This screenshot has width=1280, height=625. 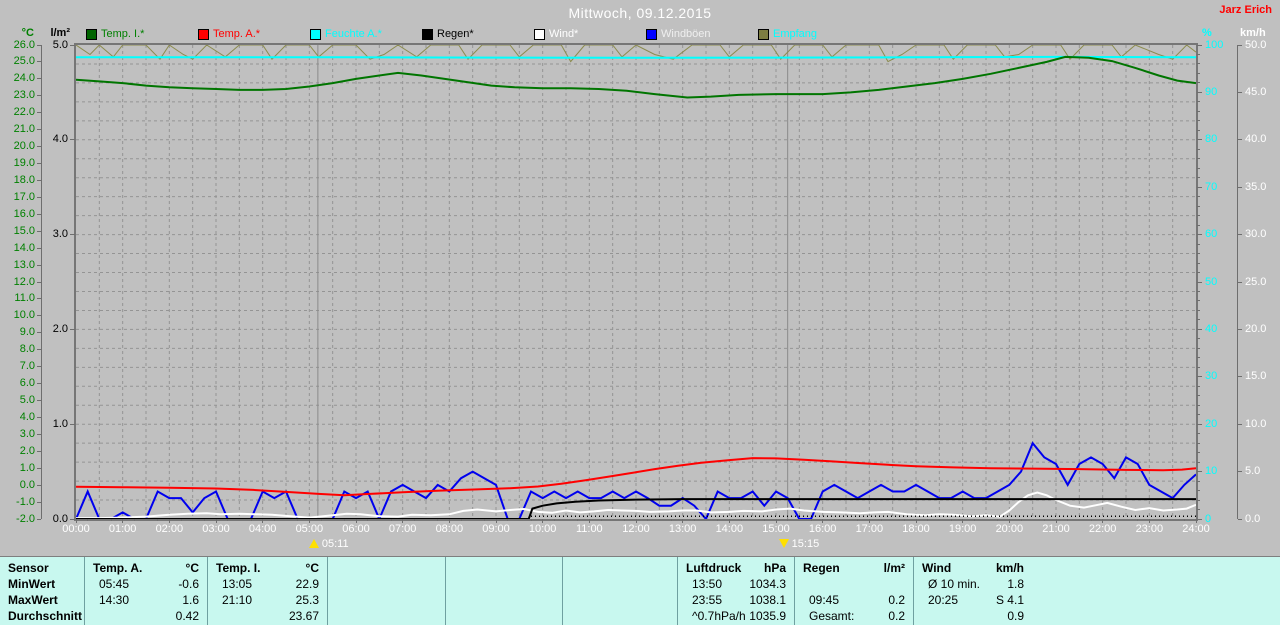 What do you see at coordinates (1211, 139) in the screenshot?
I see `humidity-axis-tick-label: 80` at bounding box center [1211, 139].